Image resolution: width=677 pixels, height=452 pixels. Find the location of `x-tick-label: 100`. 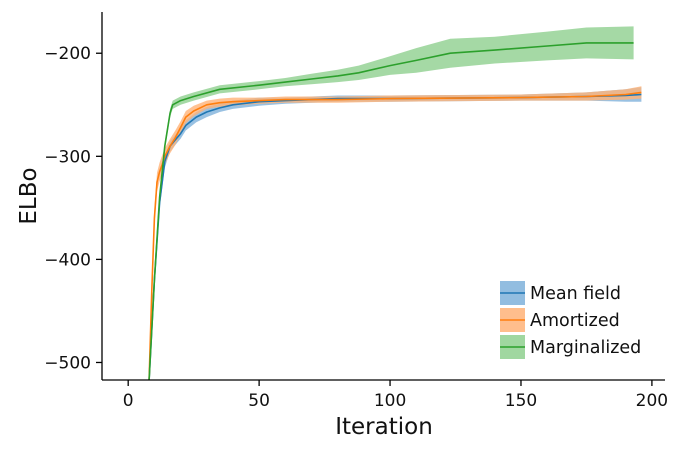

x-tick-label: 100 is located at coordinates (390, 401).